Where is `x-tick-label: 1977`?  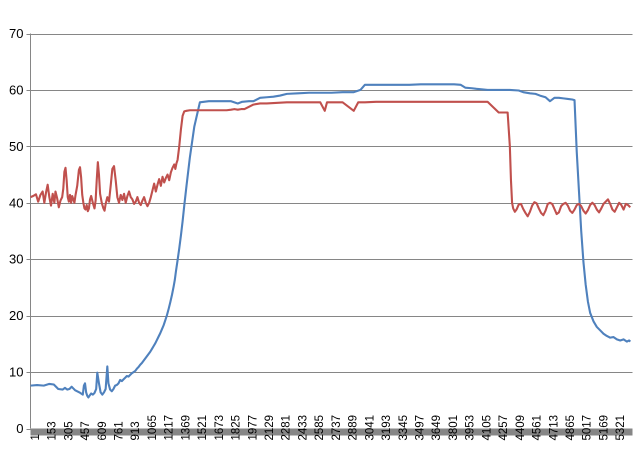 x-tick-label: 1977 is located at coordinates (253, 428).